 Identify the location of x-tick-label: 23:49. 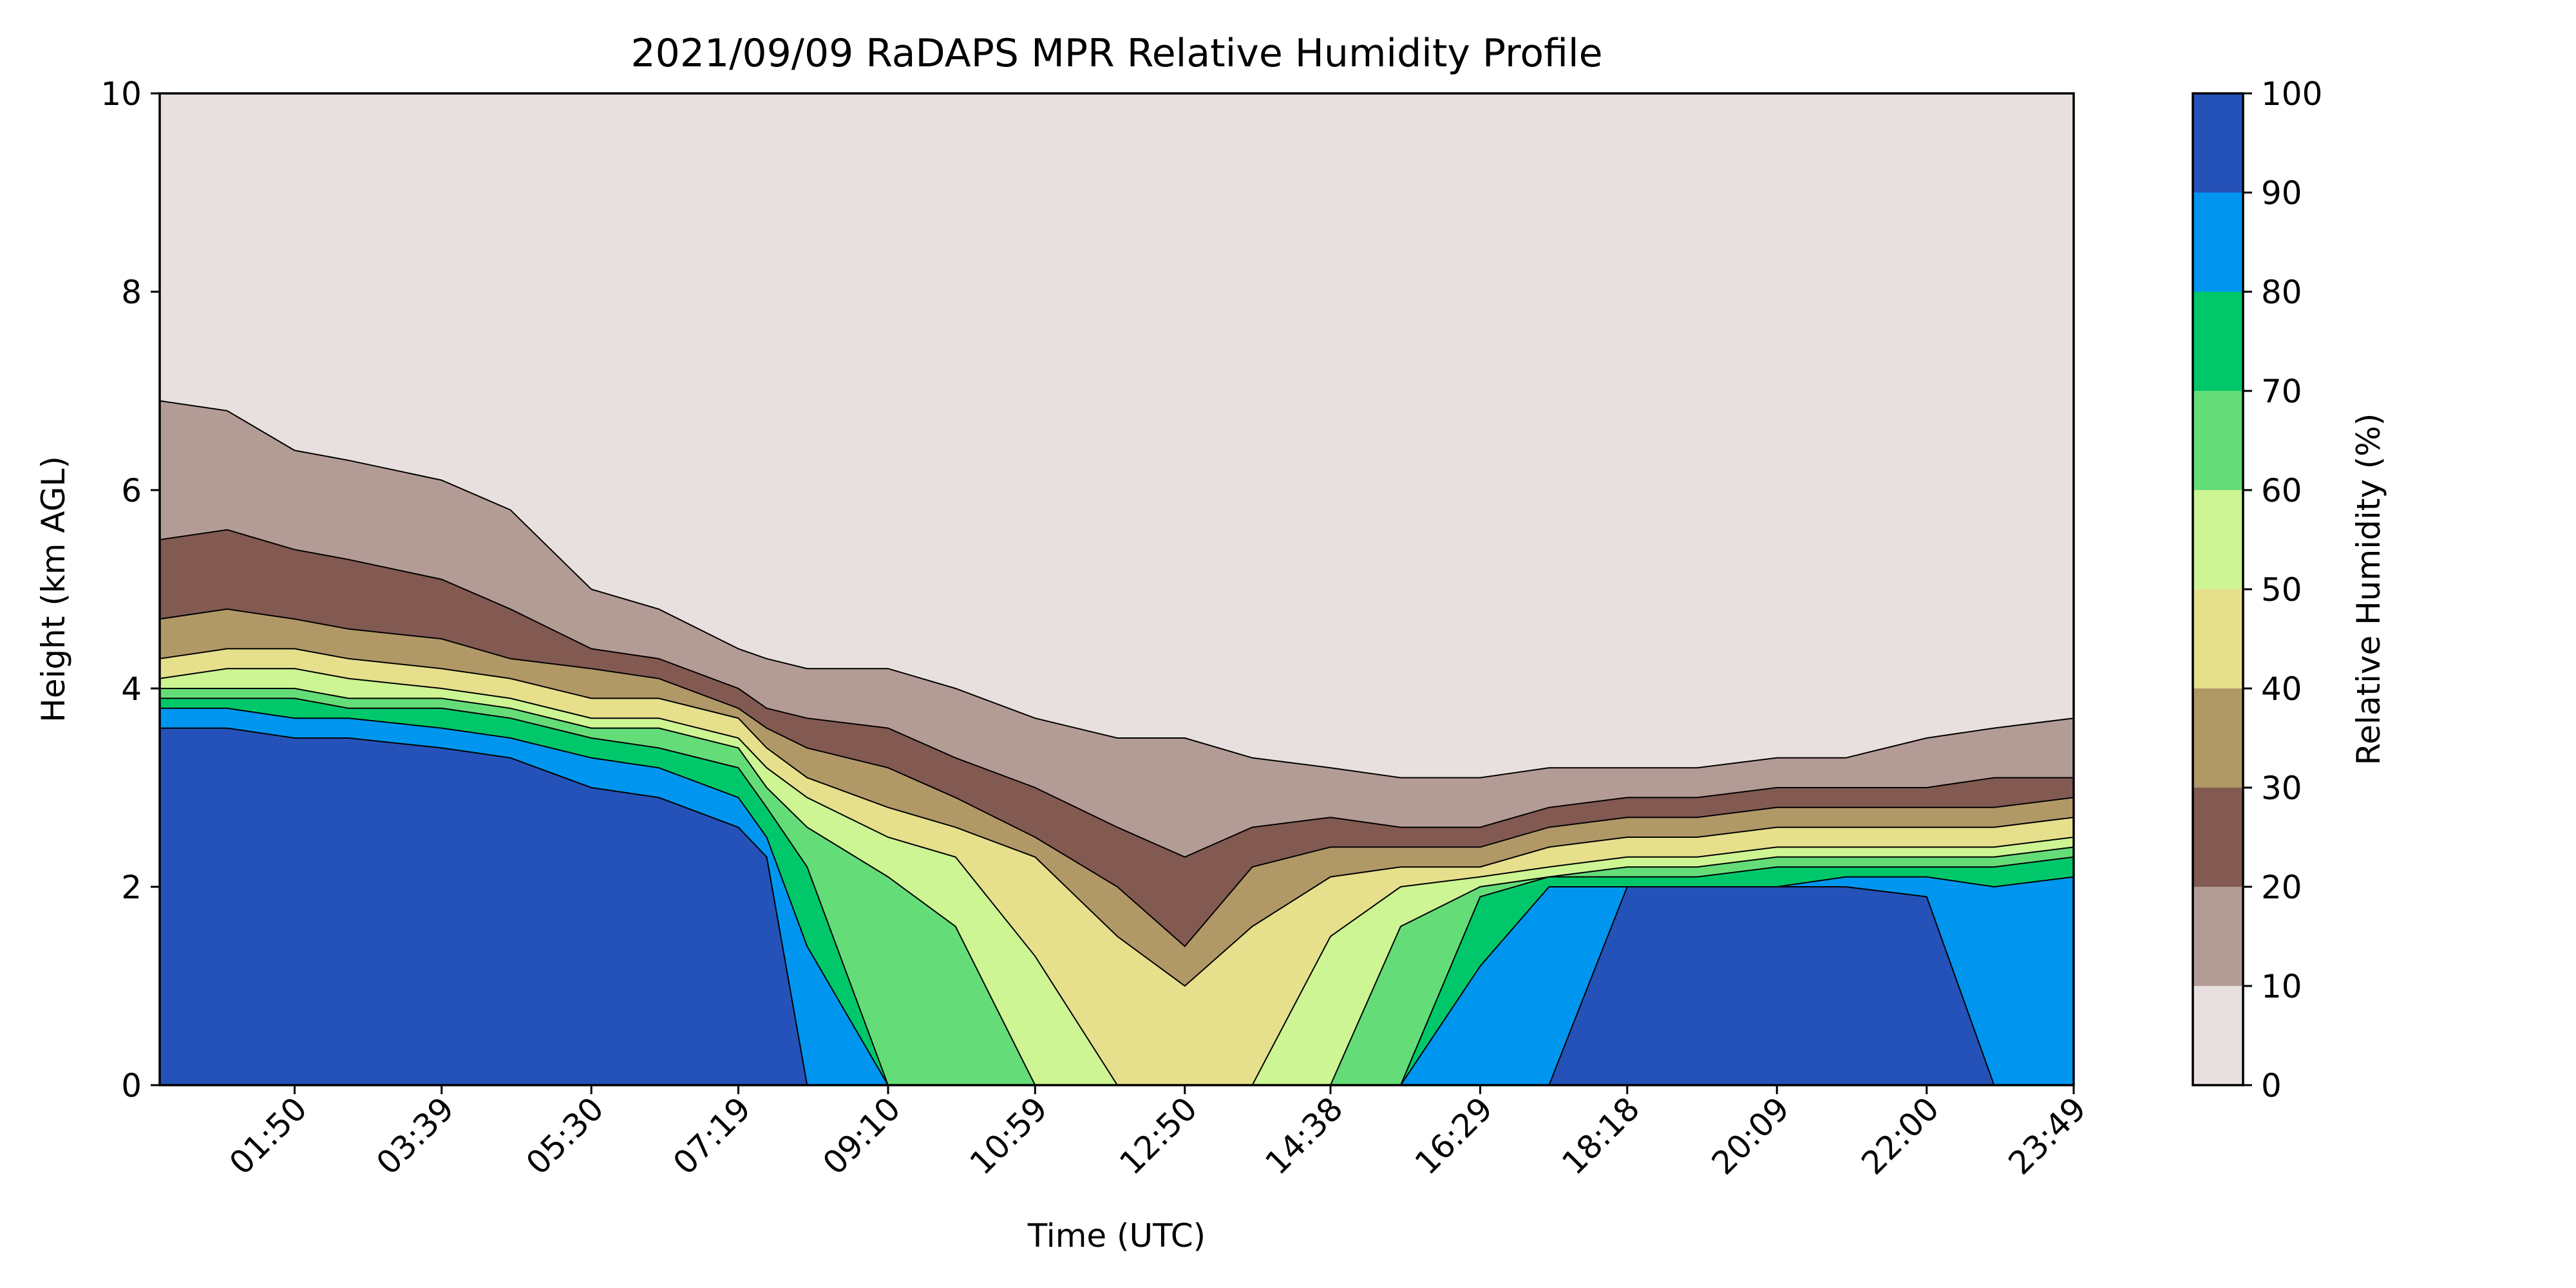
(2048, 1136).